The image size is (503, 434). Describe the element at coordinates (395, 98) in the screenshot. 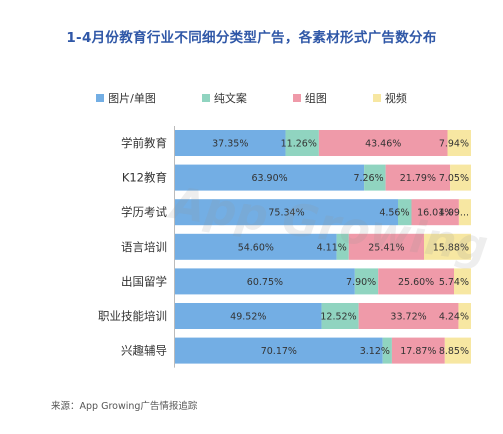

I see `legend-label: 视频` at that location.